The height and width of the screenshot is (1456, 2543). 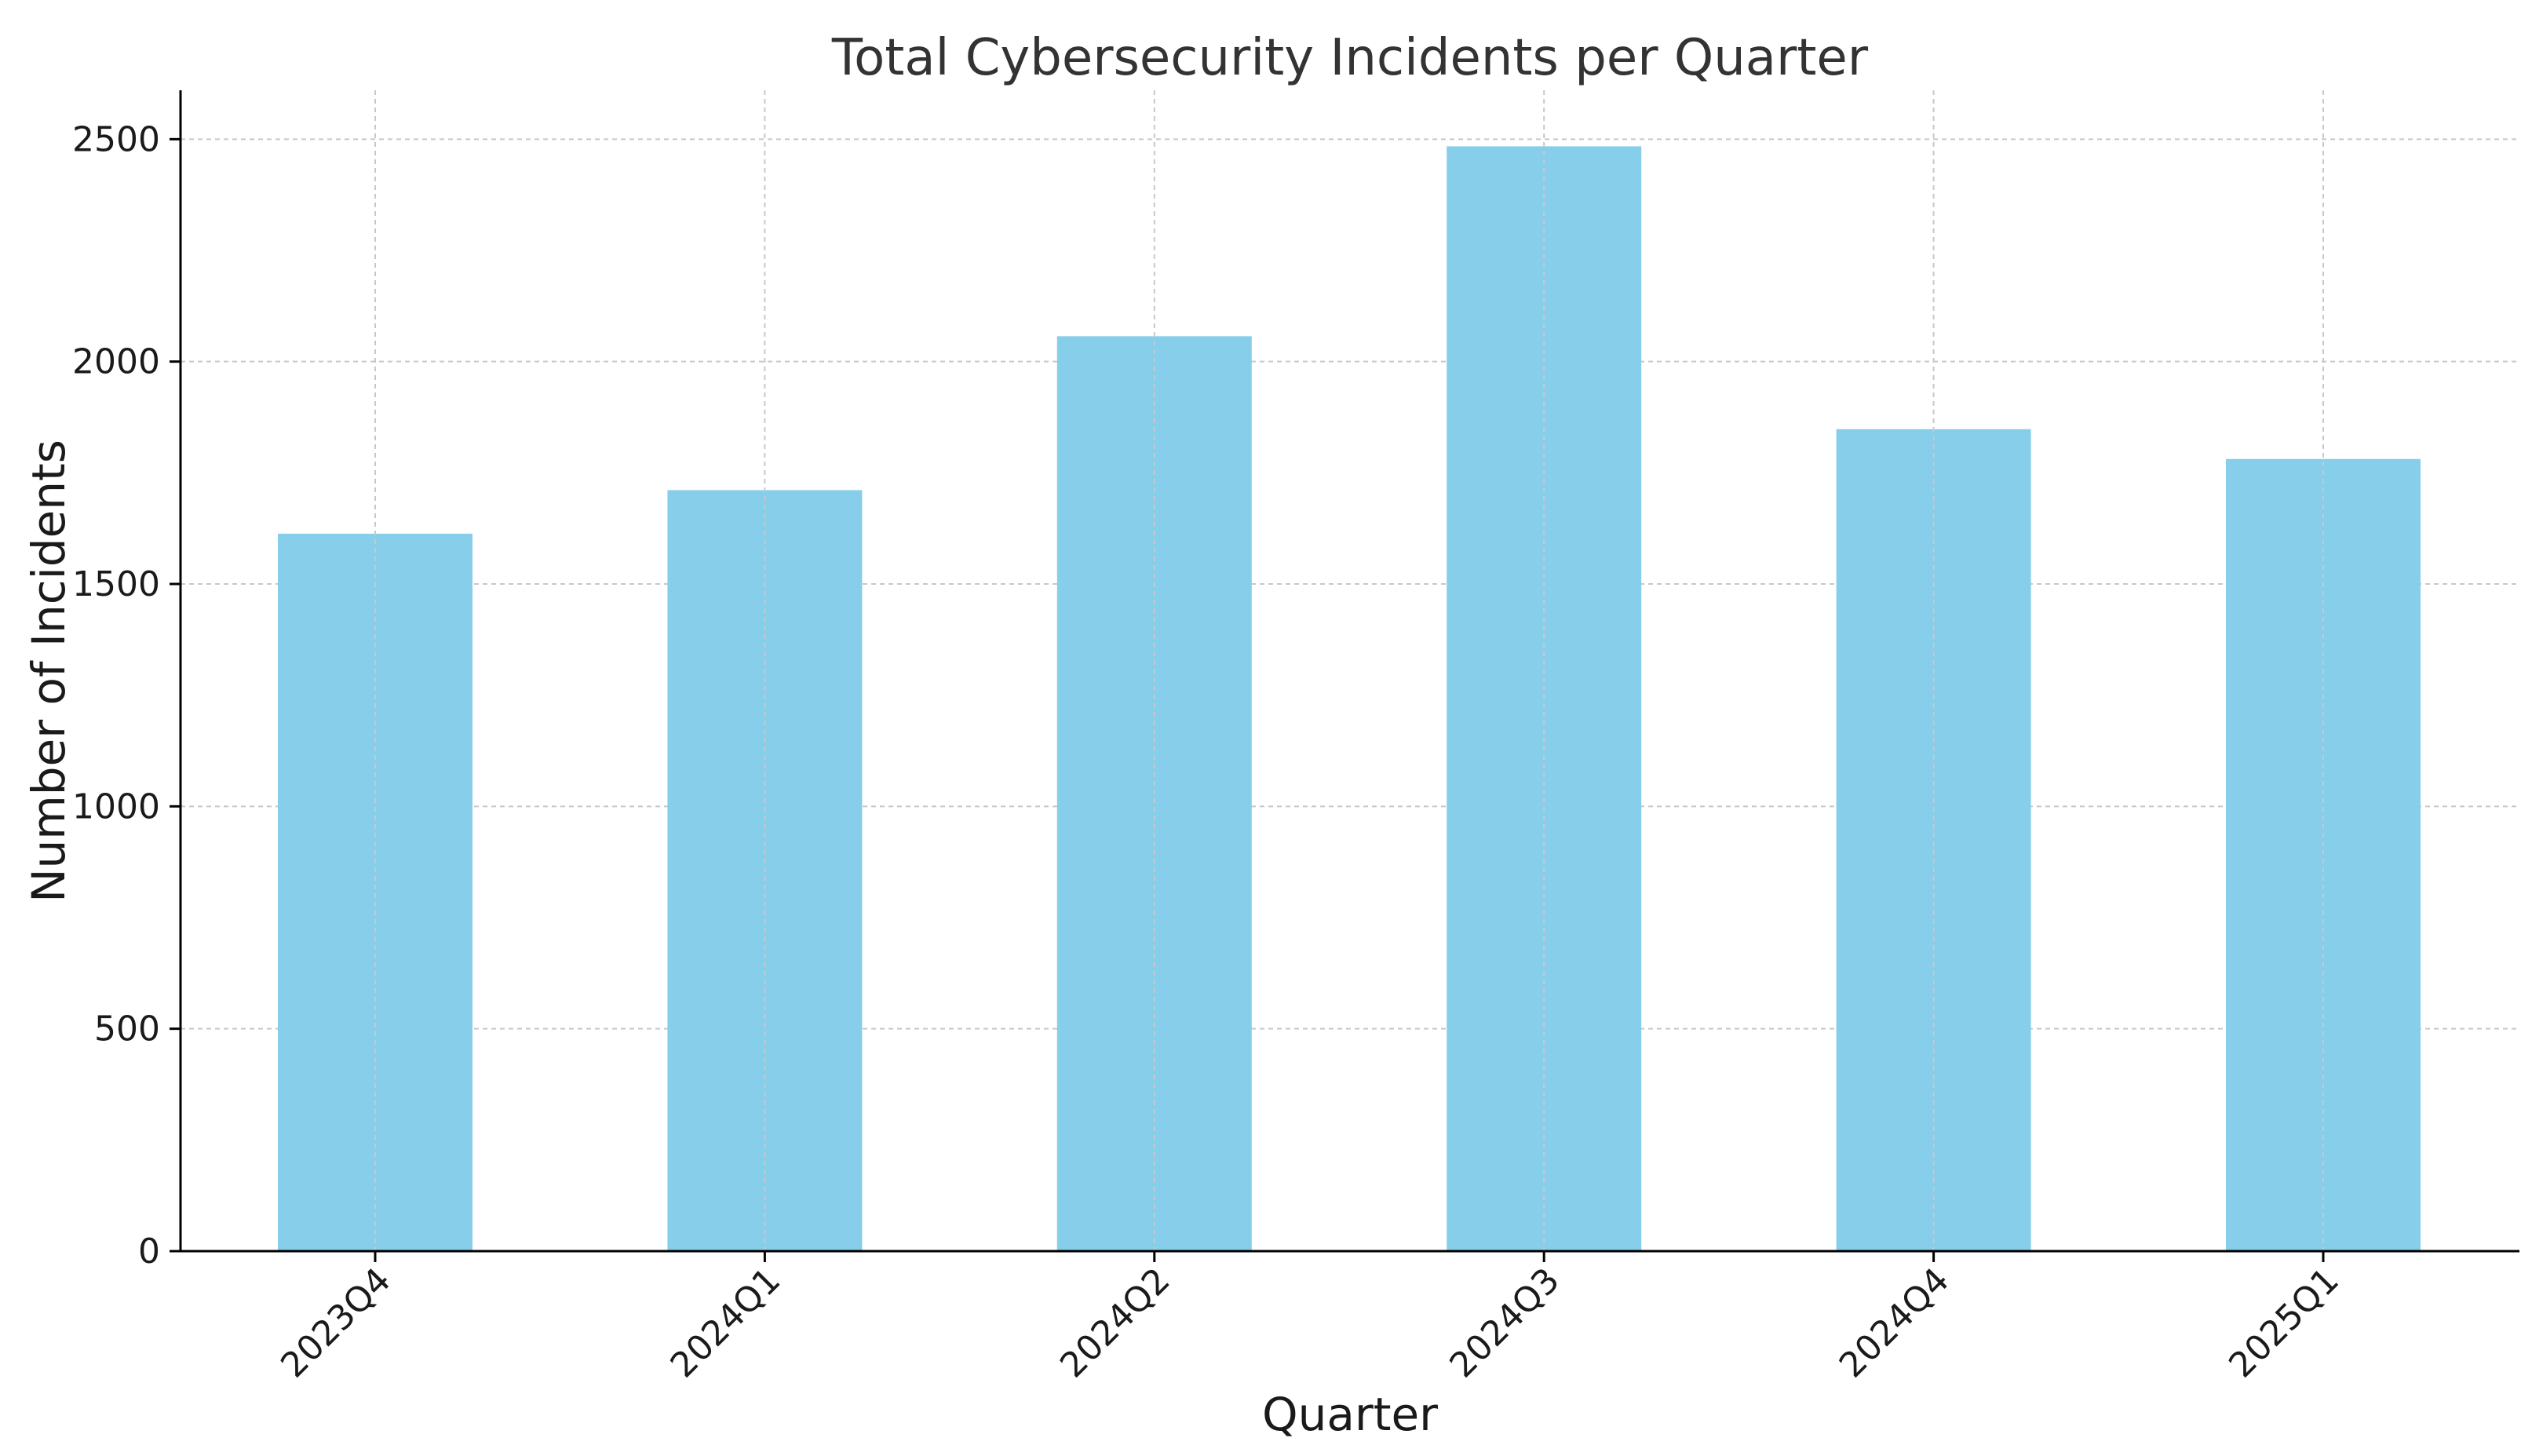 What do you see at coordinates (116, 362) in the screenshot?
I see `y-tick-label: 2000` at bounding box center [116, 362].